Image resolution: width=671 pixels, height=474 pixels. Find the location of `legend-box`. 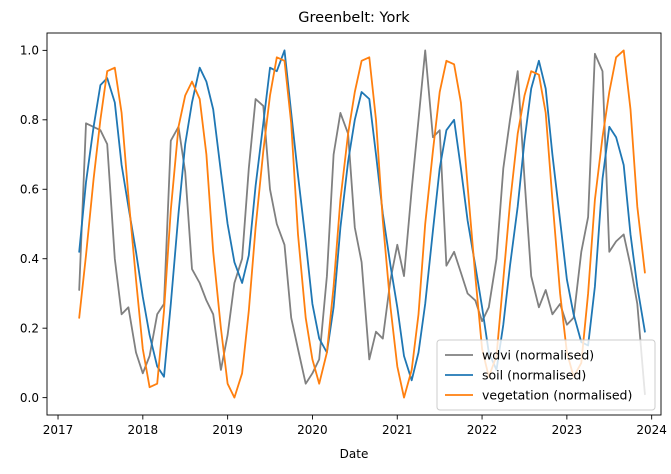

legend-box is located at coordinates (546, 375).